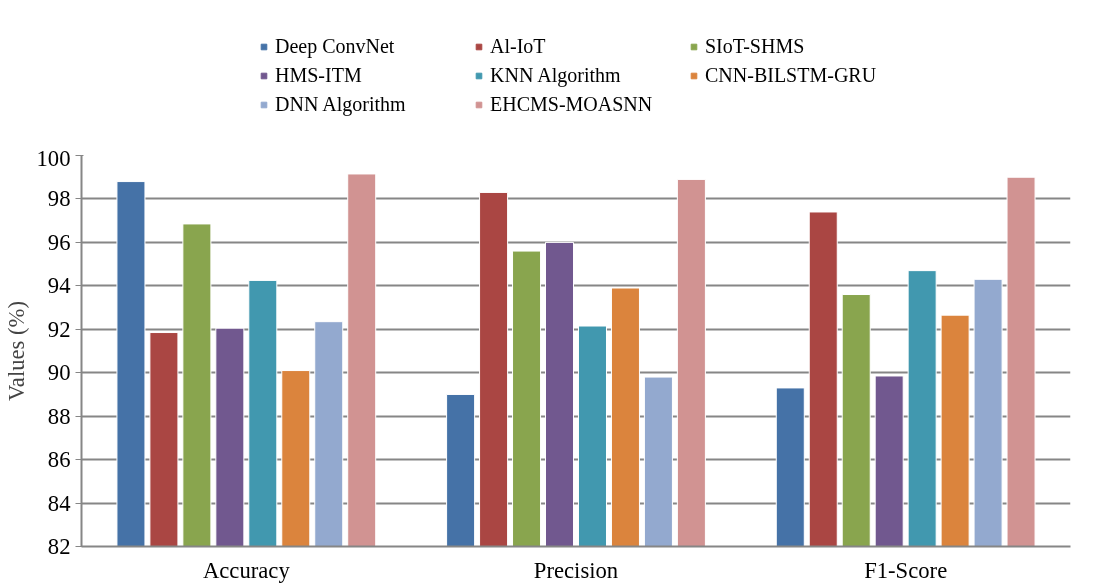 The height and width of the screenshot is (588, 1103). Describe the element at coordinates (59, 503) in the screenshot. I see `y-tick-label: 84` at that location.